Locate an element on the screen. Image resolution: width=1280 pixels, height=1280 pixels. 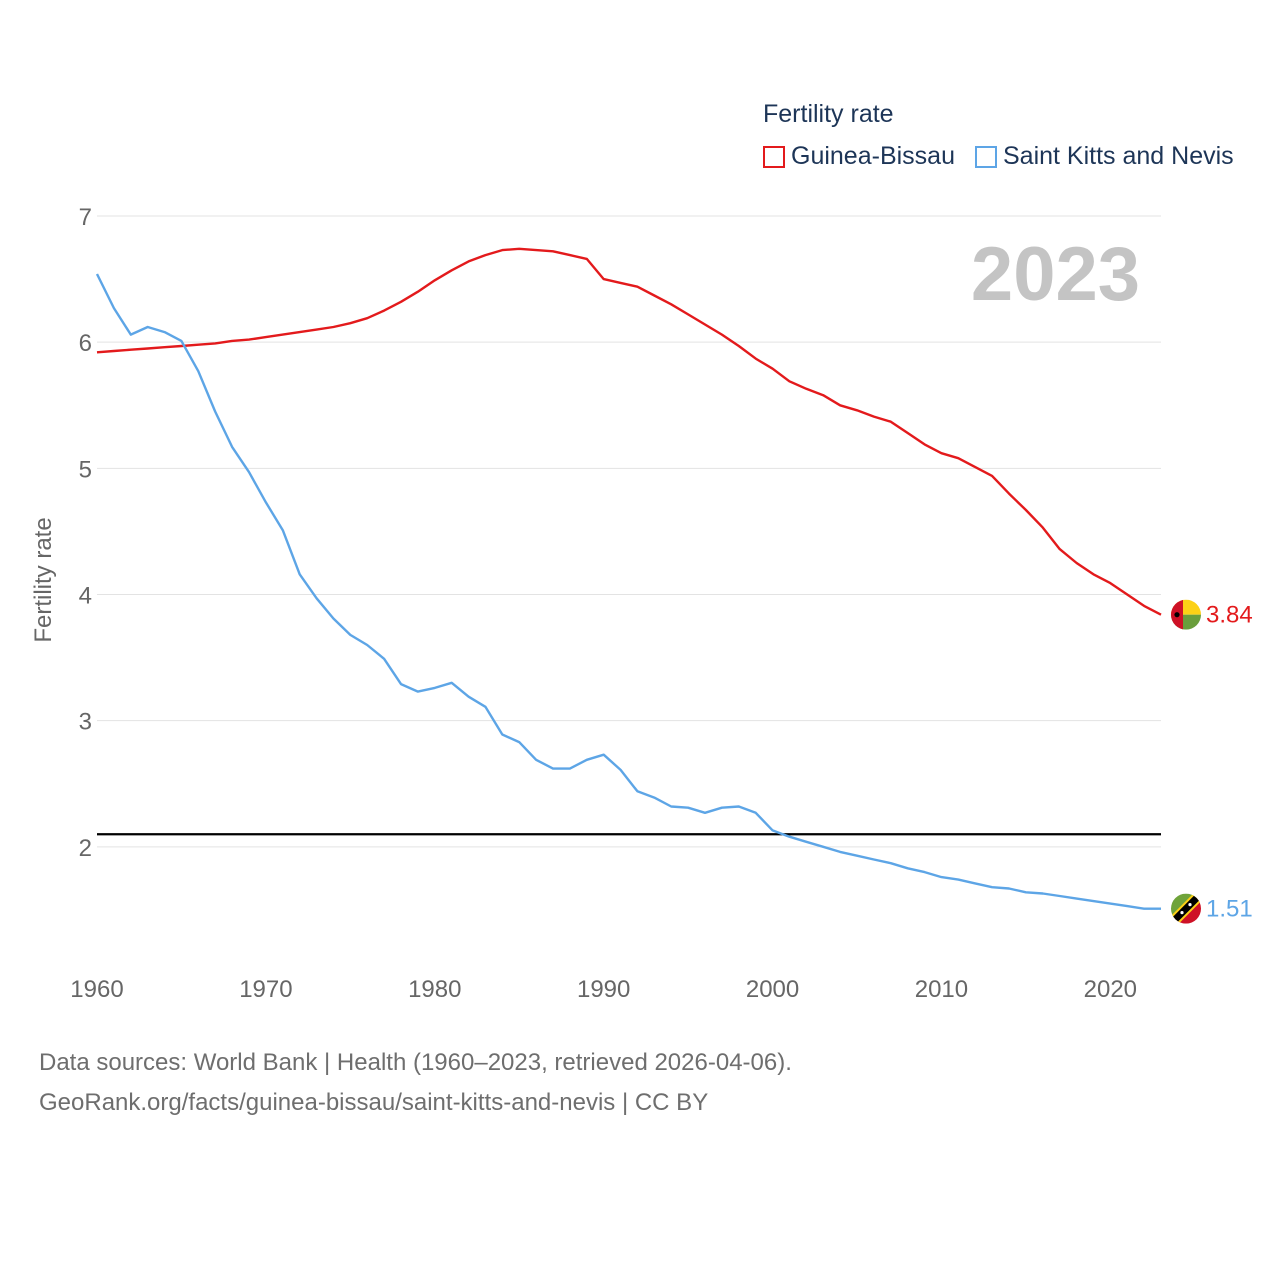
x-tick-label: 1960 is located at coordinates (96, 989).